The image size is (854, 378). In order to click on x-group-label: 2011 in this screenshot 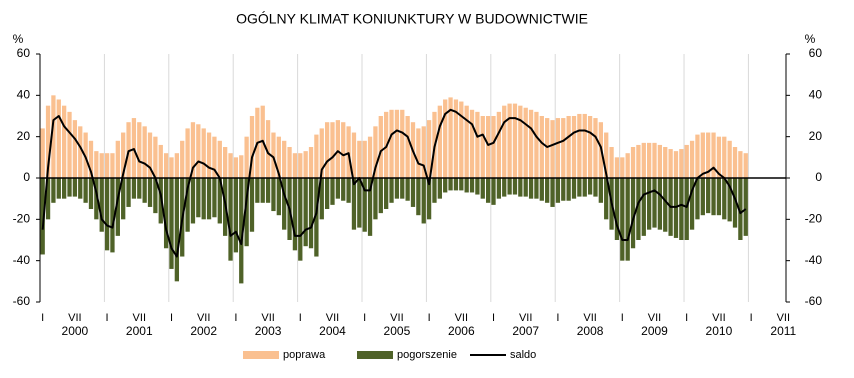, I will do `click(783, 331)`.